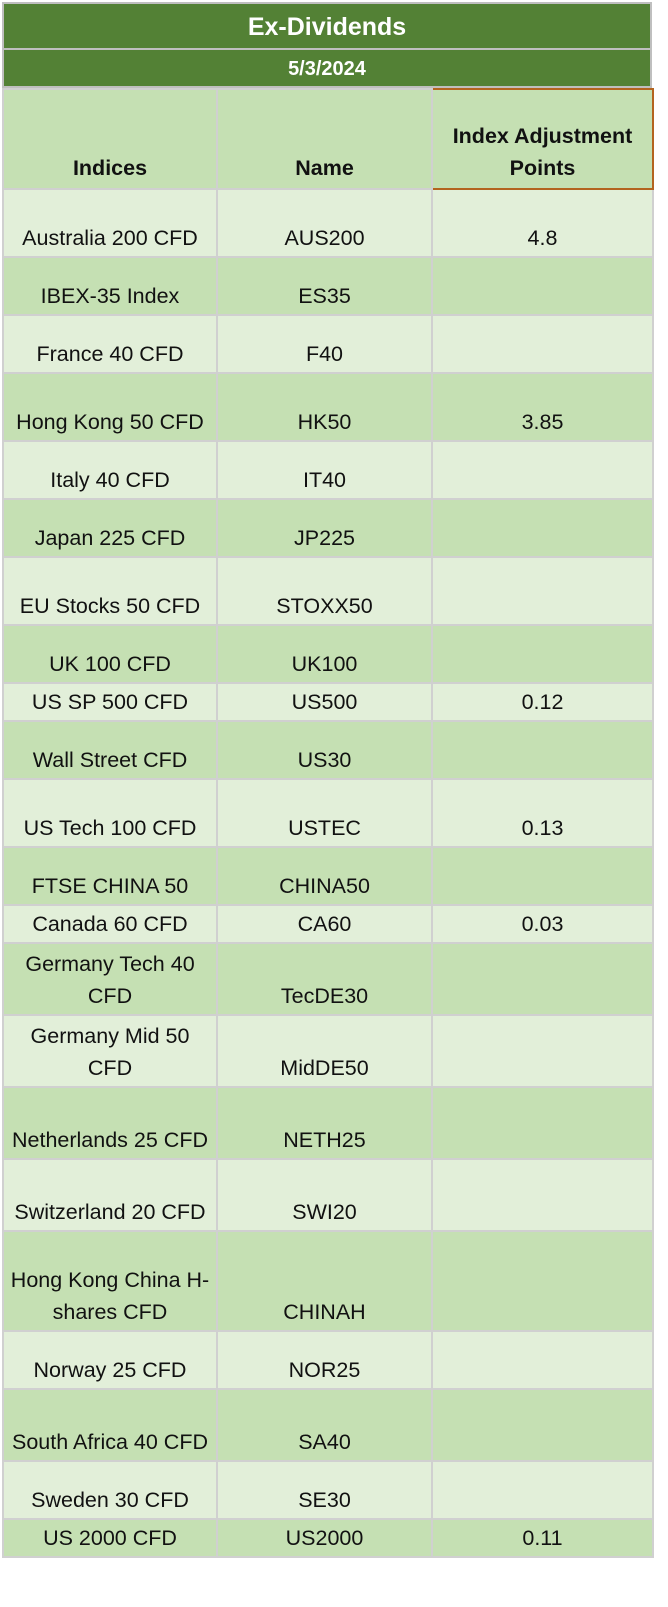  I want to click on cell-index: Wall Street CFD, so click(110, 750).